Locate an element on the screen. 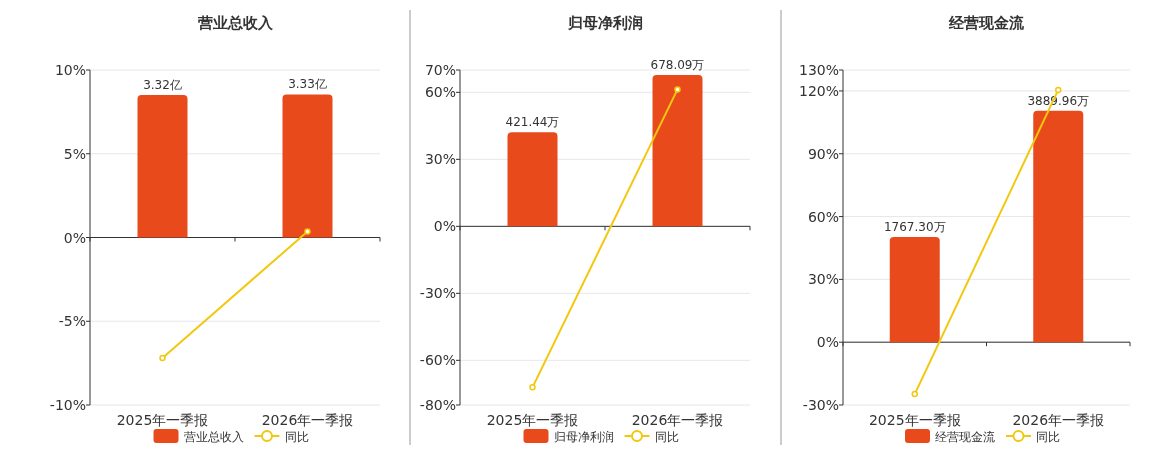 The width and height of the screenshot is (1160, 450). y-tick-label: 130% is located at coordinates (818, 70).